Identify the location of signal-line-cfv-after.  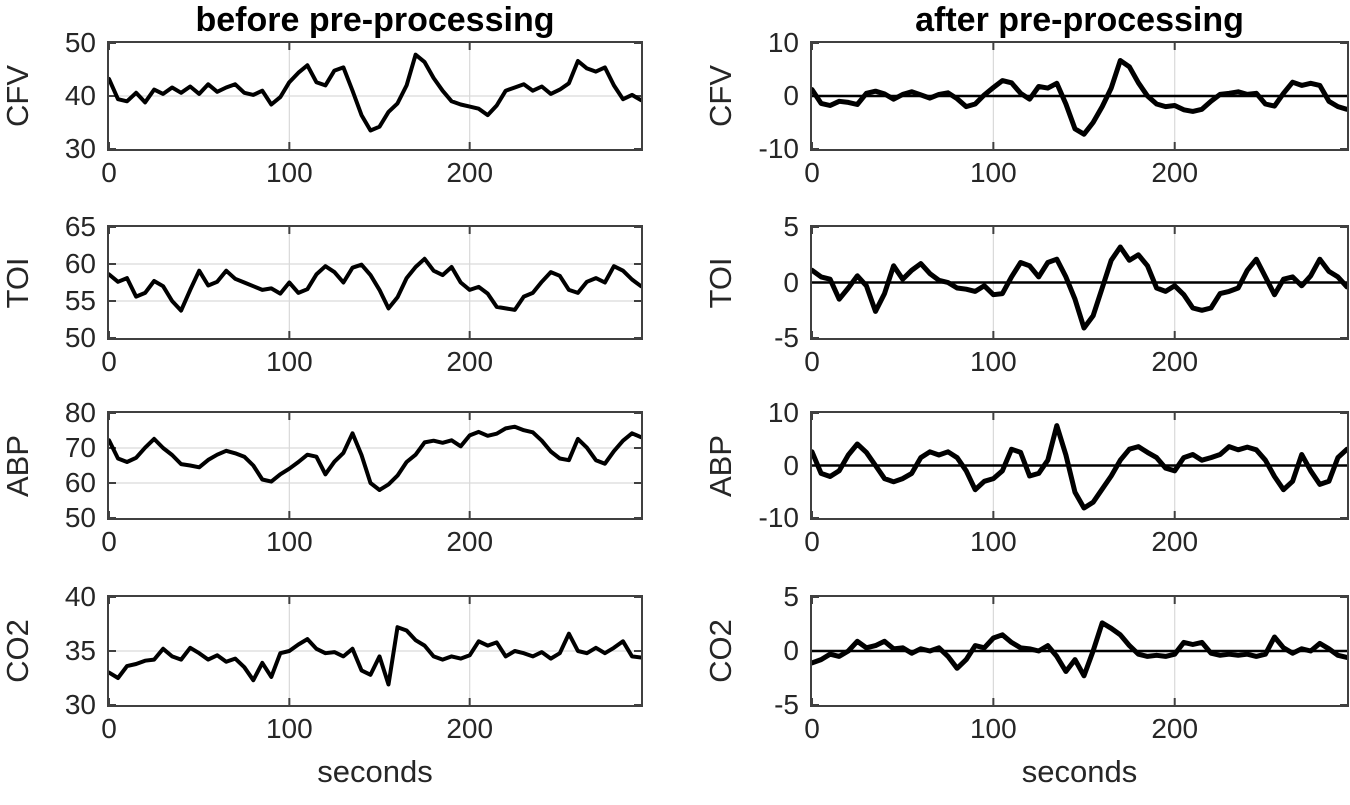
(1079, 97).